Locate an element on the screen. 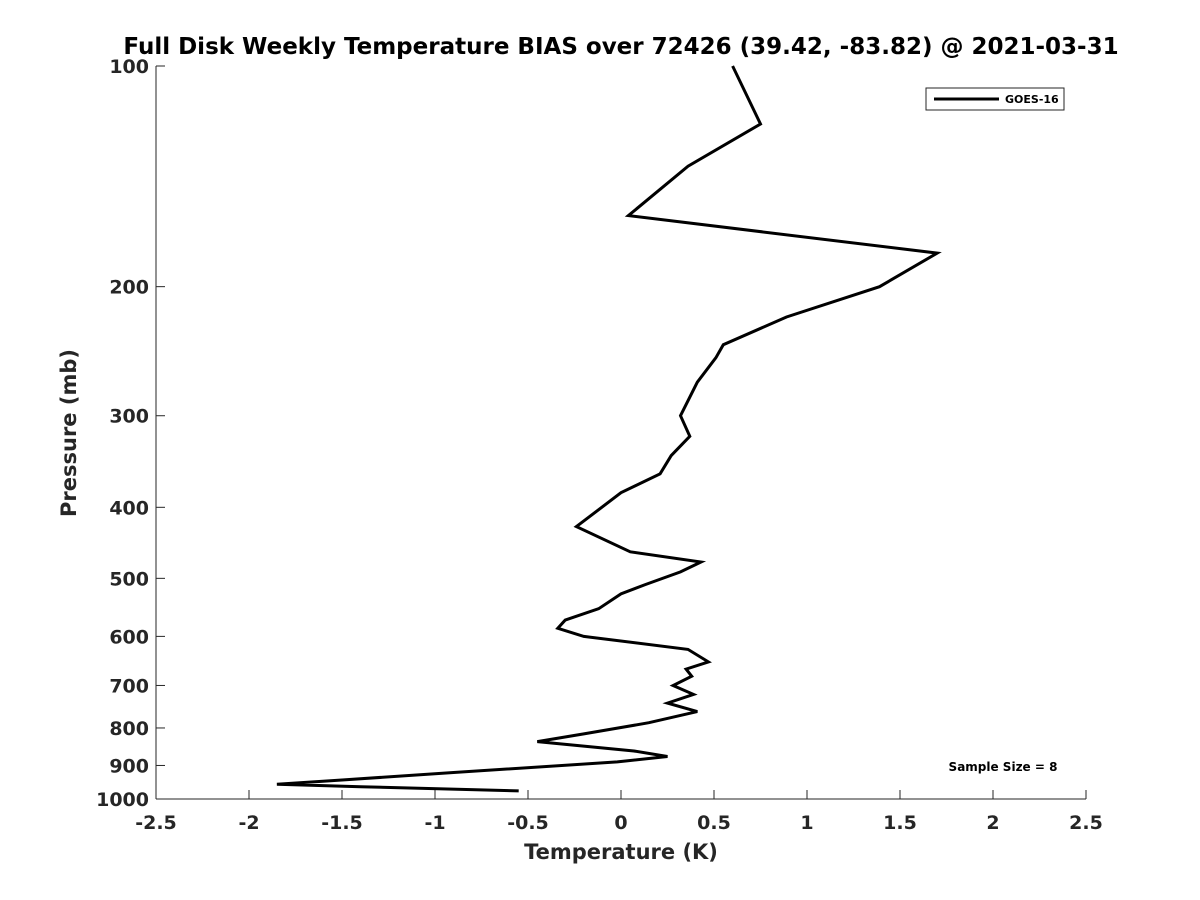  x-tick-label: -0.5 is located at coordinates (528, 823).